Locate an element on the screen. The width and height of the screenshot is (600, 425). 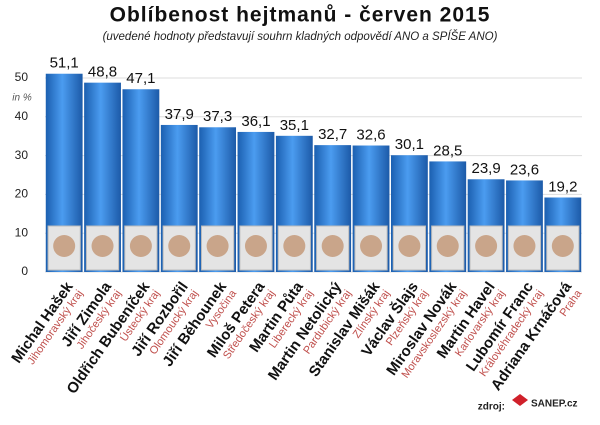
value-label: 37,3 is located at coordinates (217, 116).